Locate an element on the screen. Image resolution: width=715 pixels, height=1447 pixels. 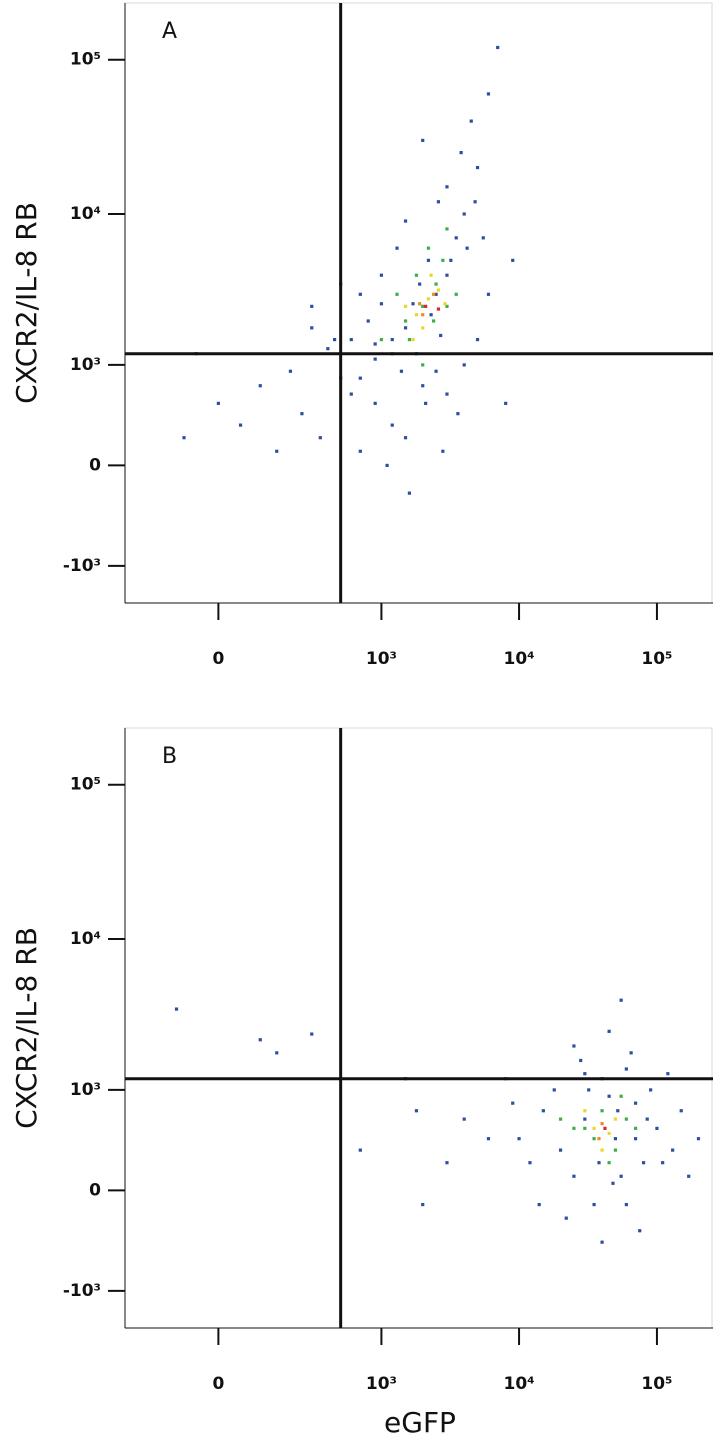
y-tick-label: 10⁵ is located at coordinates (85, 785).